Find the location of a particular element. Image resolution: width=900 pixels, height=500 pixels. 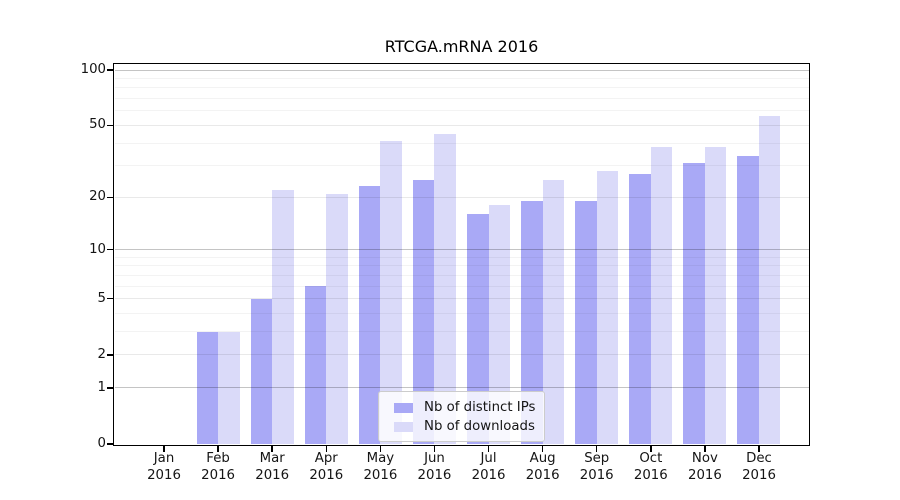

x-tick-label: Jun 2016 is located at coordinates (434, 467).